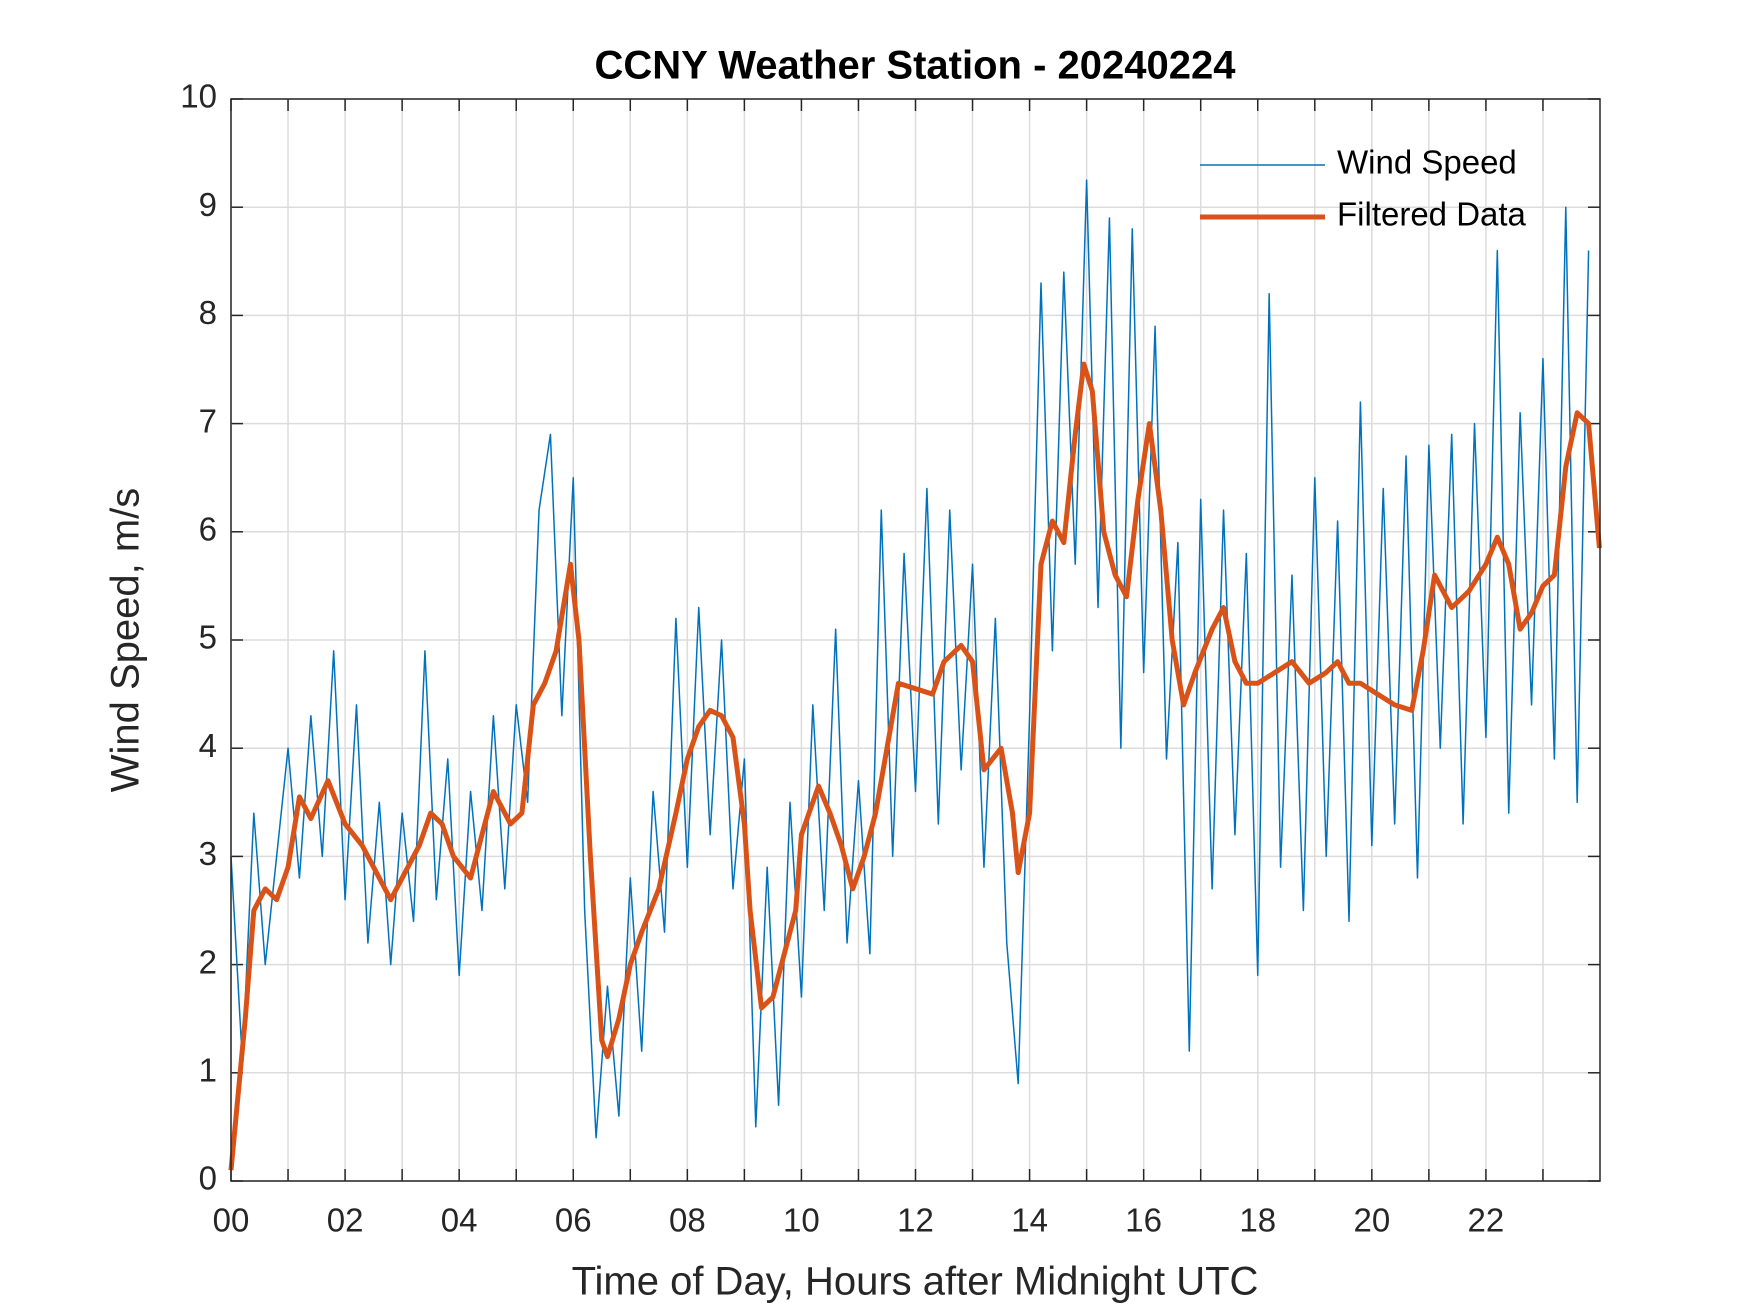 This screenshot has width=1750, height=1313. What do you see at coordinates (208, 529) in the screenshot?
I see `y-tick-label: 6` at bounding box center [208, 529].